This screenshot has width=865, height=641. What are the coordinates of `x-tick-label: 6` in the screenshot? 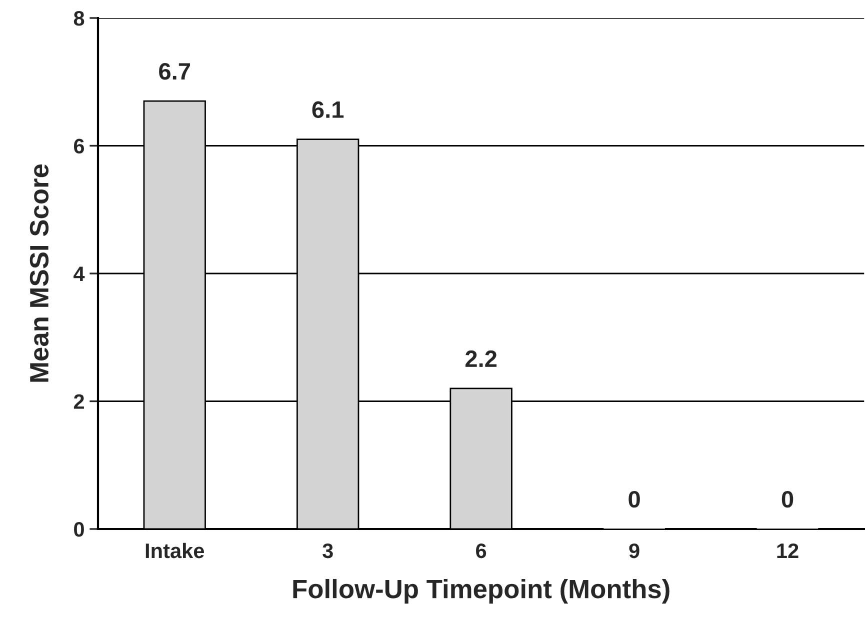 It's located at (481, 550).